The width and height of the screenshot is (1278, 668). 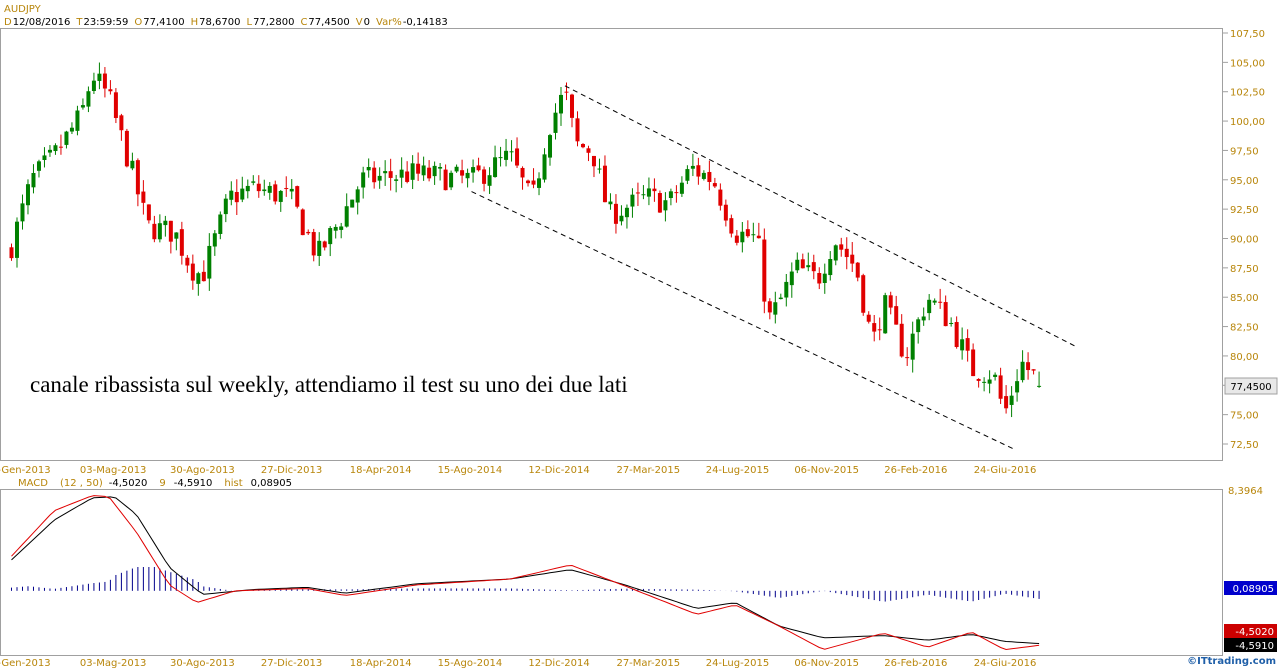 What do you see at coordinates (1244, 328) in the screenshot?
I see `price-tick-label: 82,50` at bounding box center [1244, 328].